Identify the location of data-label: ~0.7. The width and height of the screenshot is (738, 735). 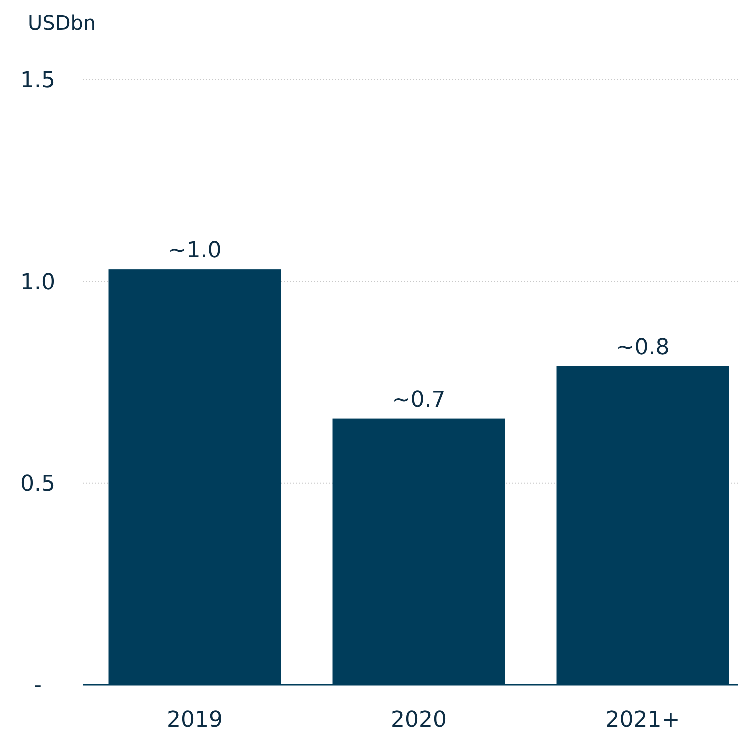
(419, 400).